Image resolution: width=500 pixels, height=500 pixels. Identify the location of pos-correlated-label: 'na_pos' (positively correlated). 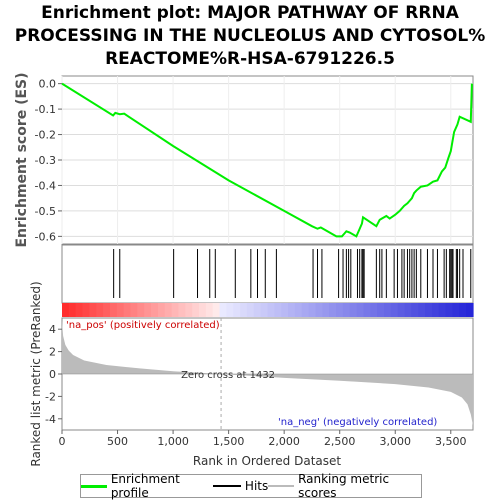
(143, 325).